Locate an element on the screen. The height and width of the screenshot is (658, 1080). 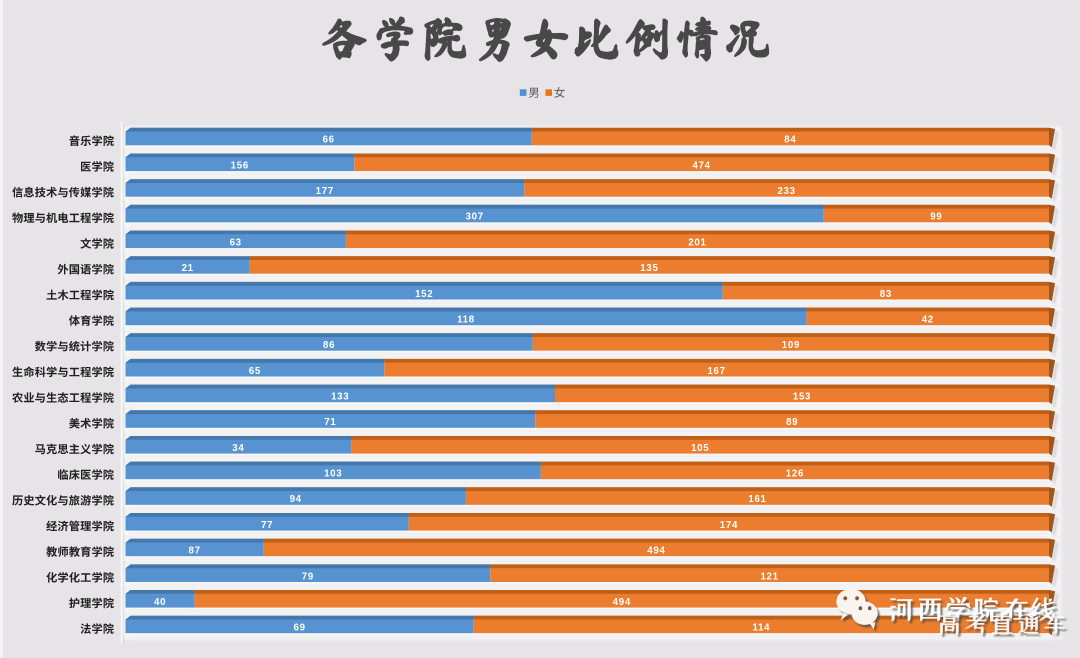
svg-text: 87 is located at coordinates (195, 551).